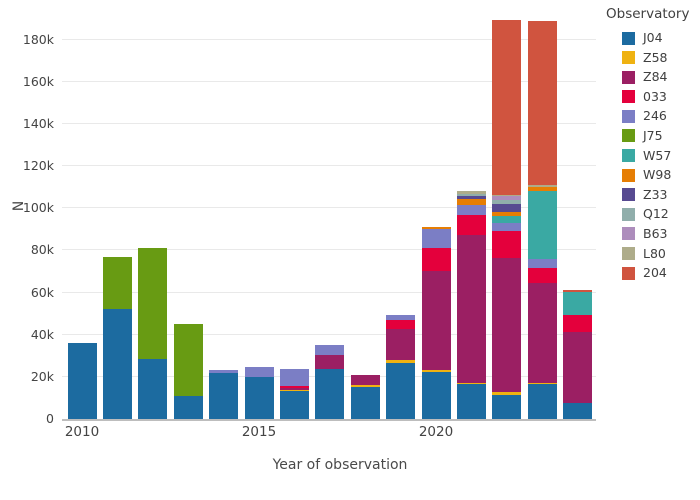 Image resolution: width=700 pixels, height=500 pixels. I want to click on legend-item-W98: W98, so click(652, 175).